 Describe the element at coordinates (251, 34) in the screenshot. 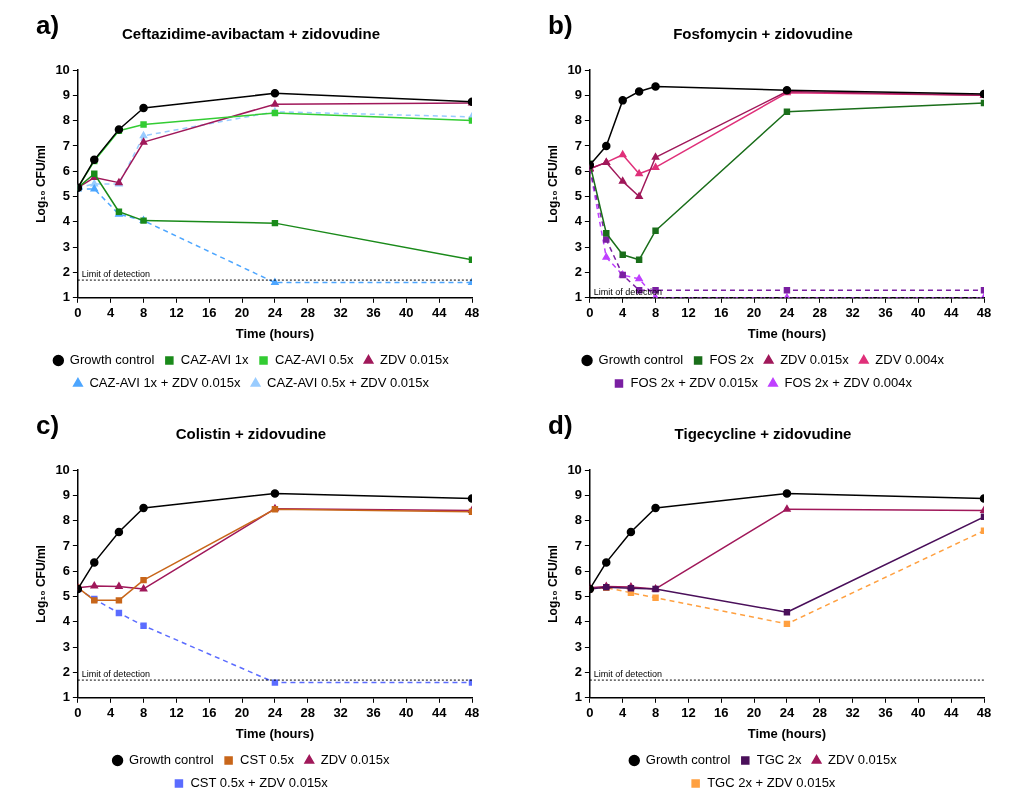

I see `chart-title: Ceftazidime-avibactam + zidovudine` at that location.